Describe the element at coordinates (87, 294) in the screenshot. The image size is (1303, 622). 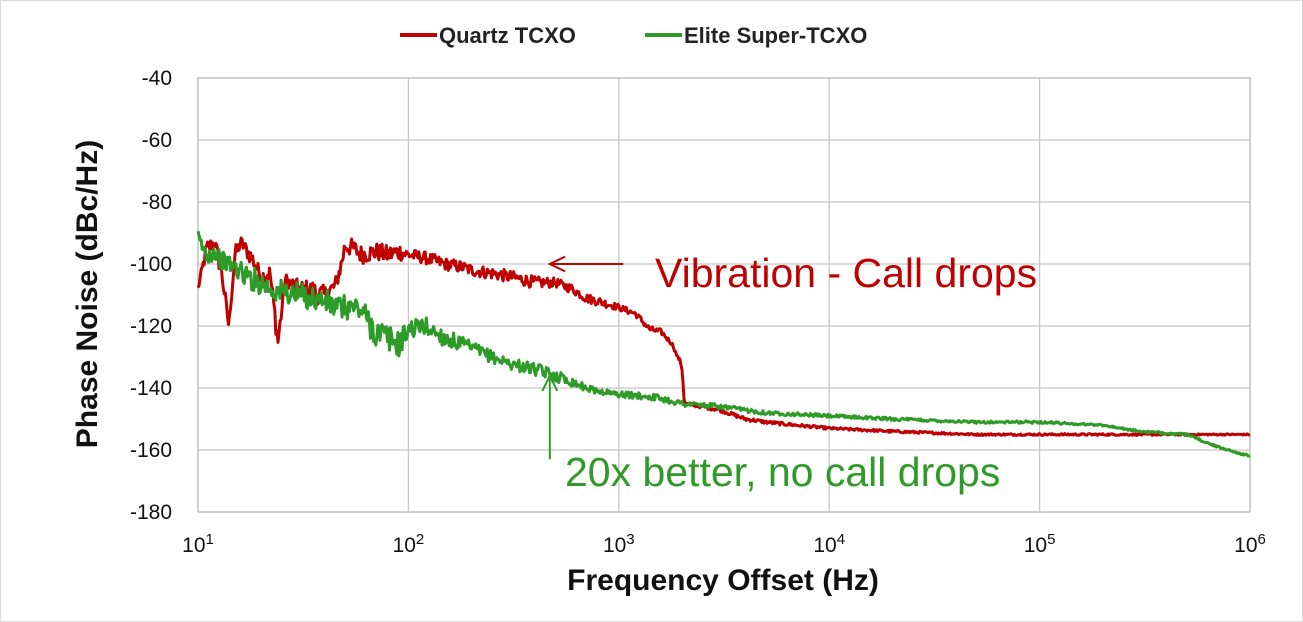
I see `y-axis-title: Phase Noise (dBc/Hz)` at that location.